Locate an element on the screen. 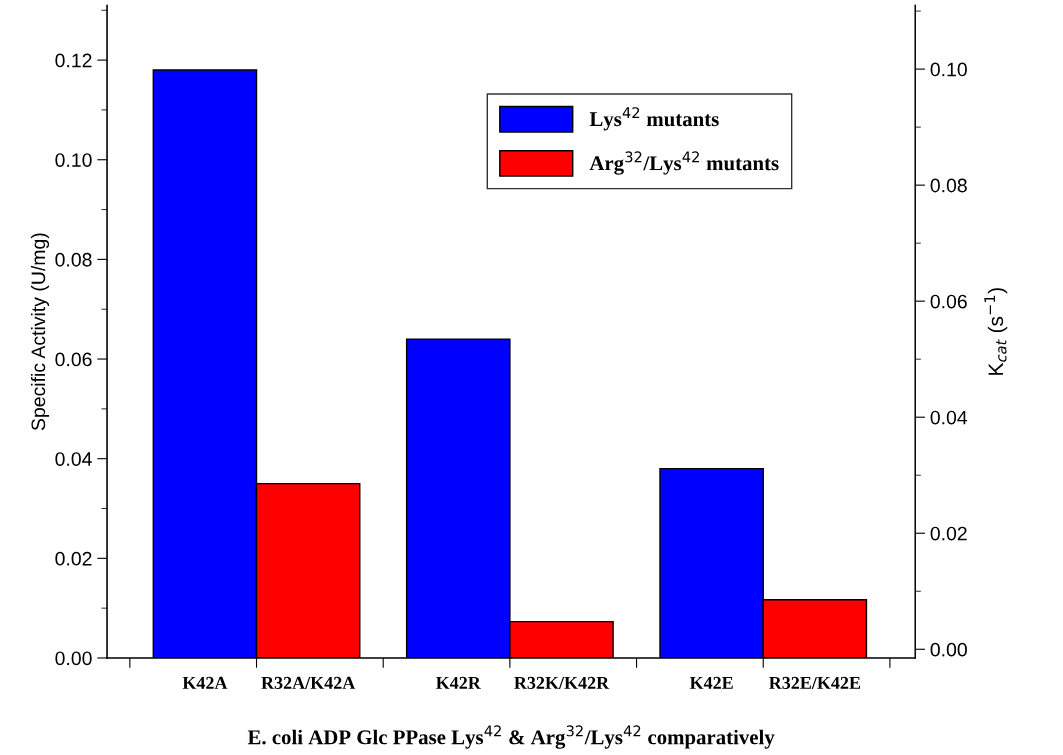 This screenshot has width=1063, height=755. x-axis-title: E. coli ADP Glc PPase Lys$^{42}$ & Arg$^{32}$/Lys$^{42}$ comparatively is located at coordinates (511, 737).